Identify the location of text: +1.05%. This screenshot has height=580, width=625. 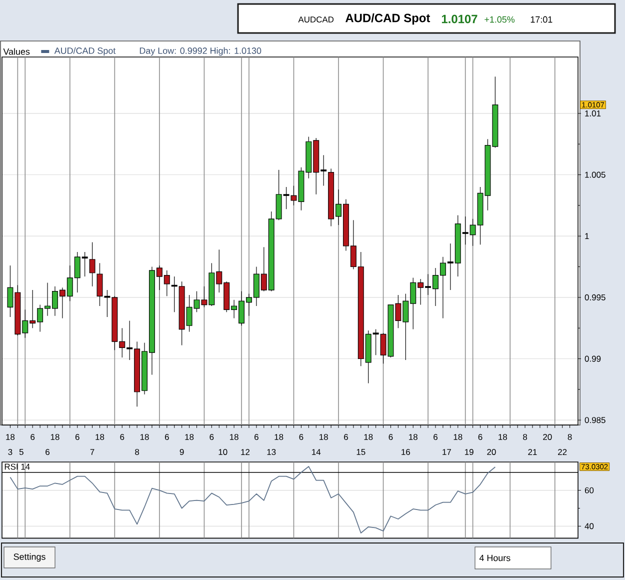
(499, 19).